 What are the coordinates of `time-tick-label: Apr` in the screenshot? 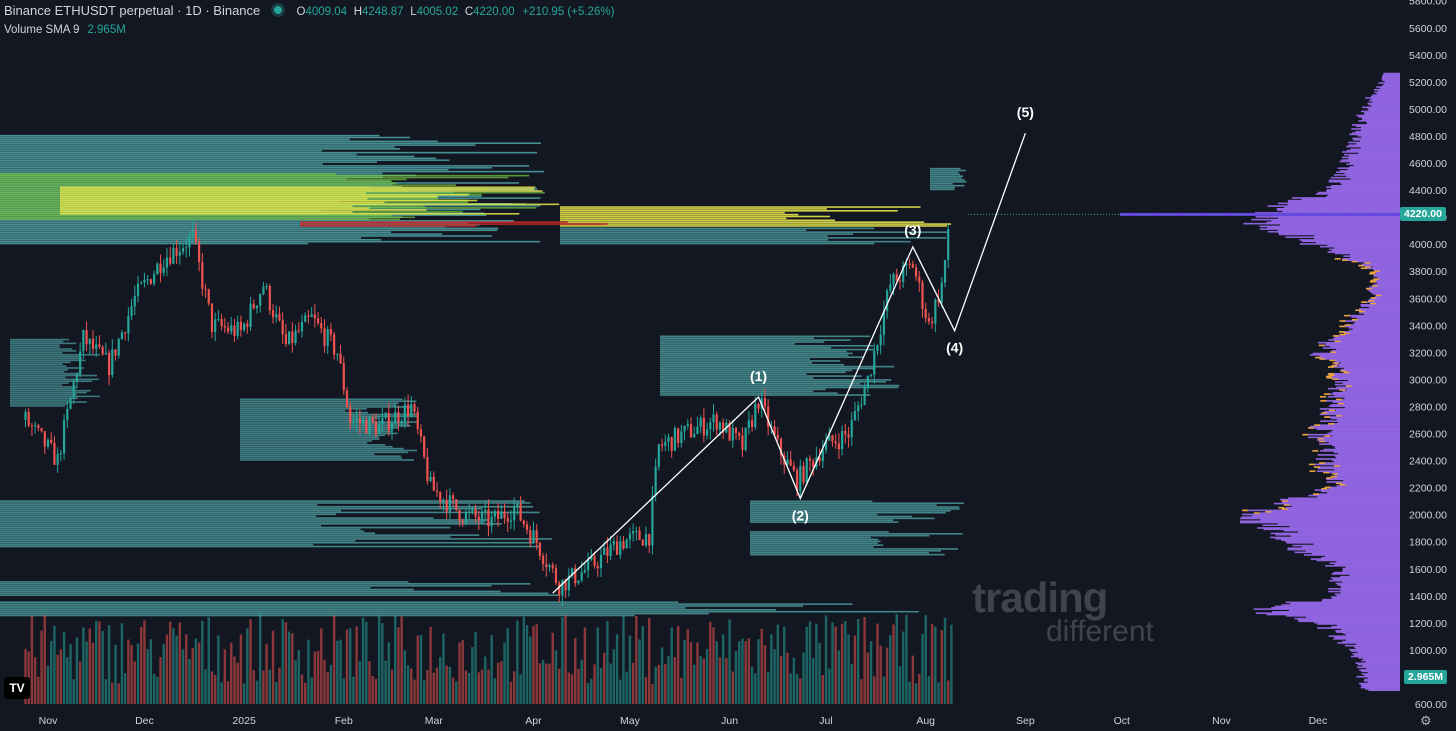 It's located at (533, 721).